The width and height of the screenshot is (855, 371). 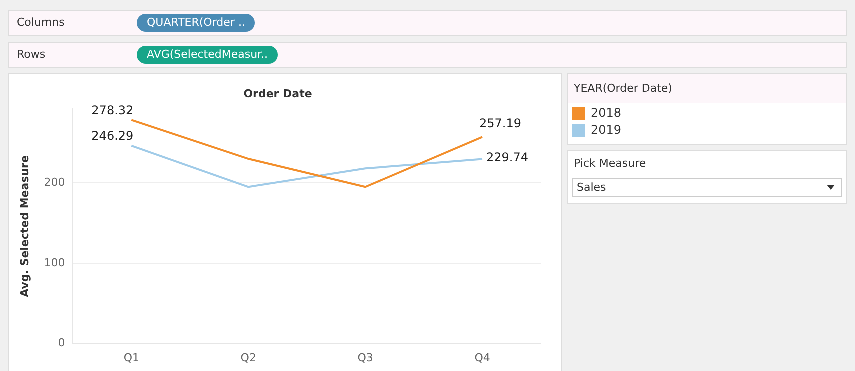 I want to click on text: AVG(SelectedMeasur.., so click(x=207, y=55).